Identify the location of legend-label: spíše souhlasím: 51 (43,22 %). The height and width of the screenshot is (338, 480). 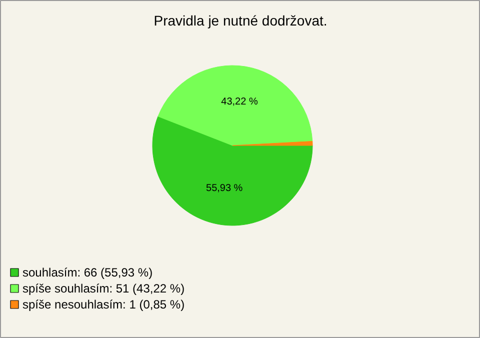
(103, 289).